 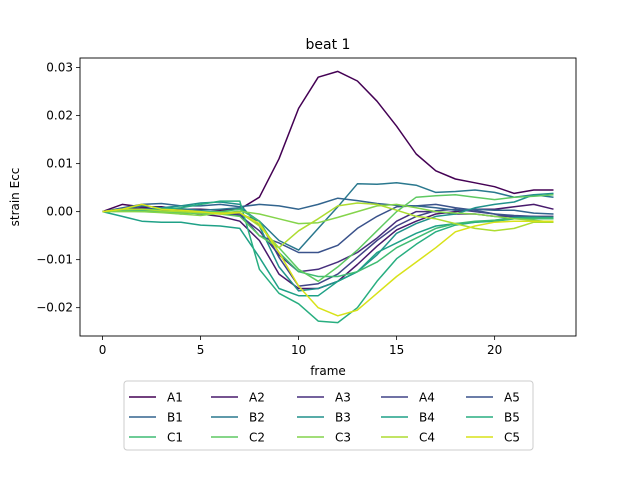 I want to click on y-tick-label: 0.00, so click(x=59, y=212).